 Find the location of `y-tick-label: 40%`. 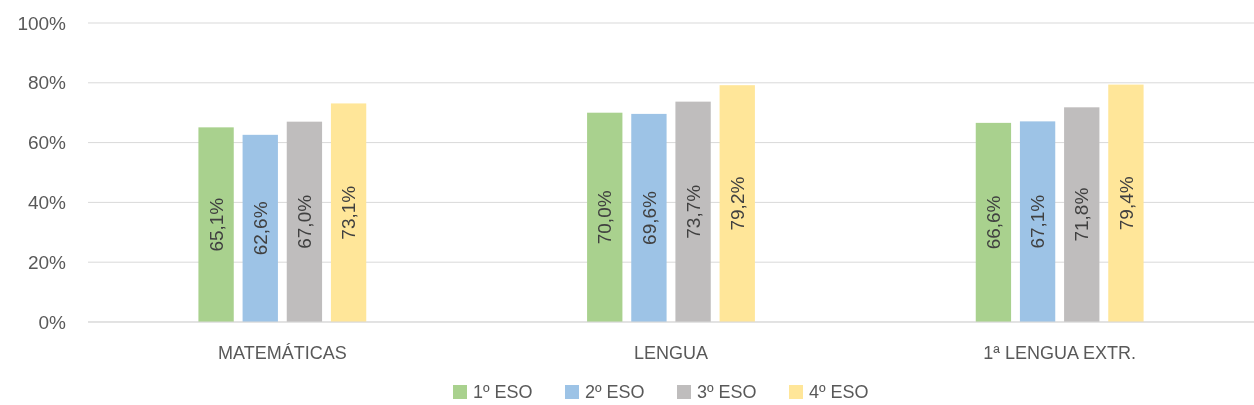

y-tick-label: 40% is located at coordinates (47, 202).